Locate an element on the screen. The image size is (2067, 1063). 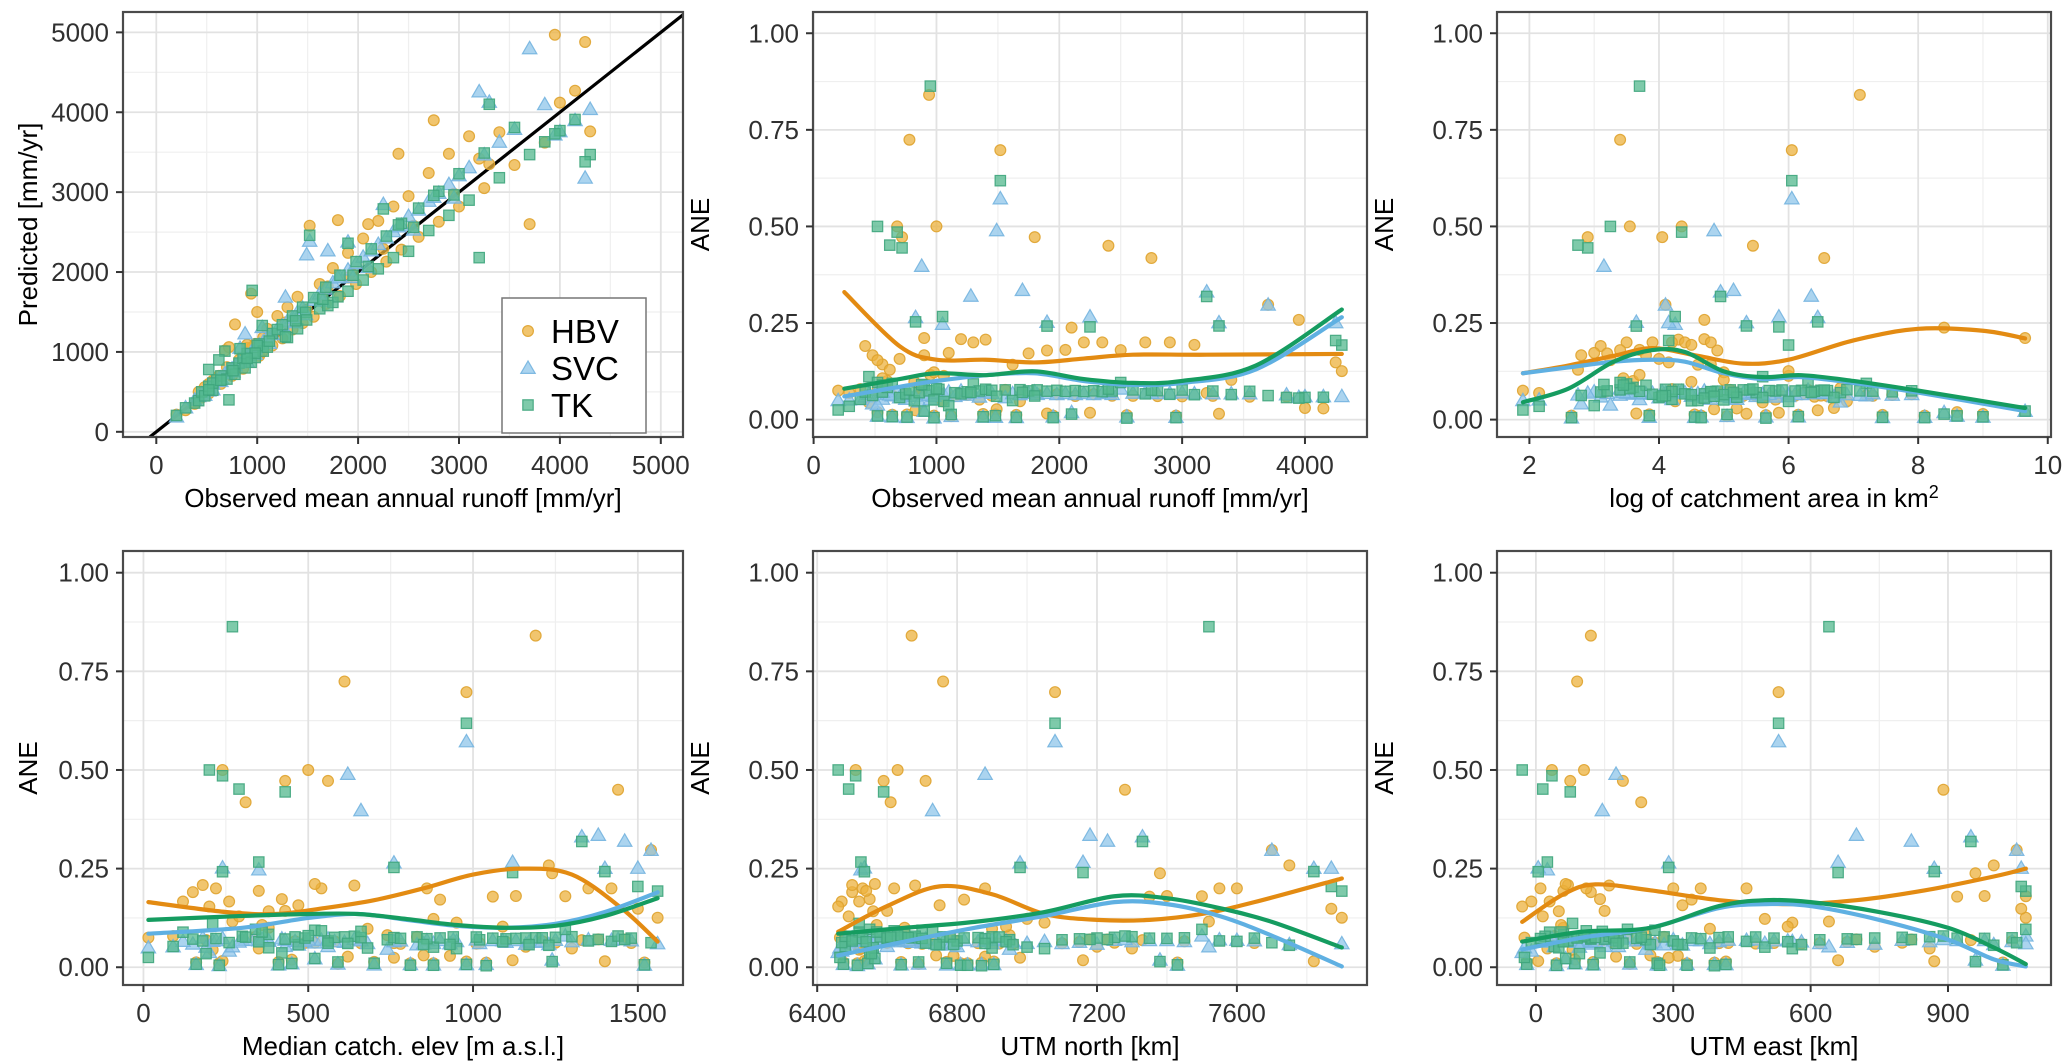
x-tick-label: 300 is located at coordinates (1673, 1013).